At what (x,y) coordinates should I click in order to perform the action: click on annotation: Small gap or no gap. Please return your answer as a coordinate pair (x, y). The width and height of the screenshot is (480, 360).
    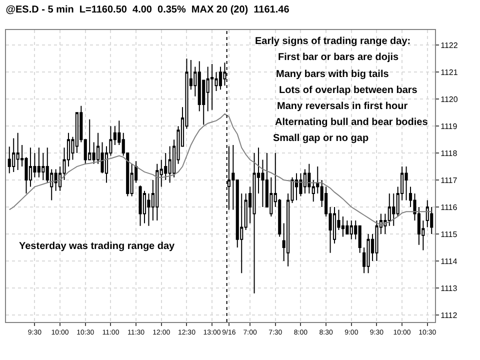
    Looking at the image, I should click on (321, 138).